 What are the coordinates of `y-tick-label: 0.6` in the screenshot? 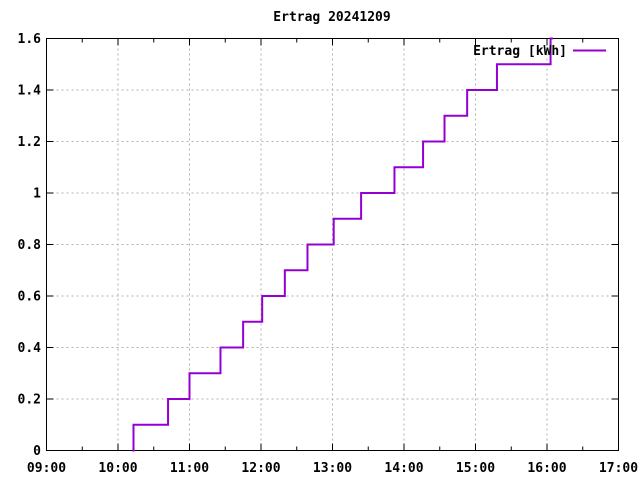 It's located at (30, 297).